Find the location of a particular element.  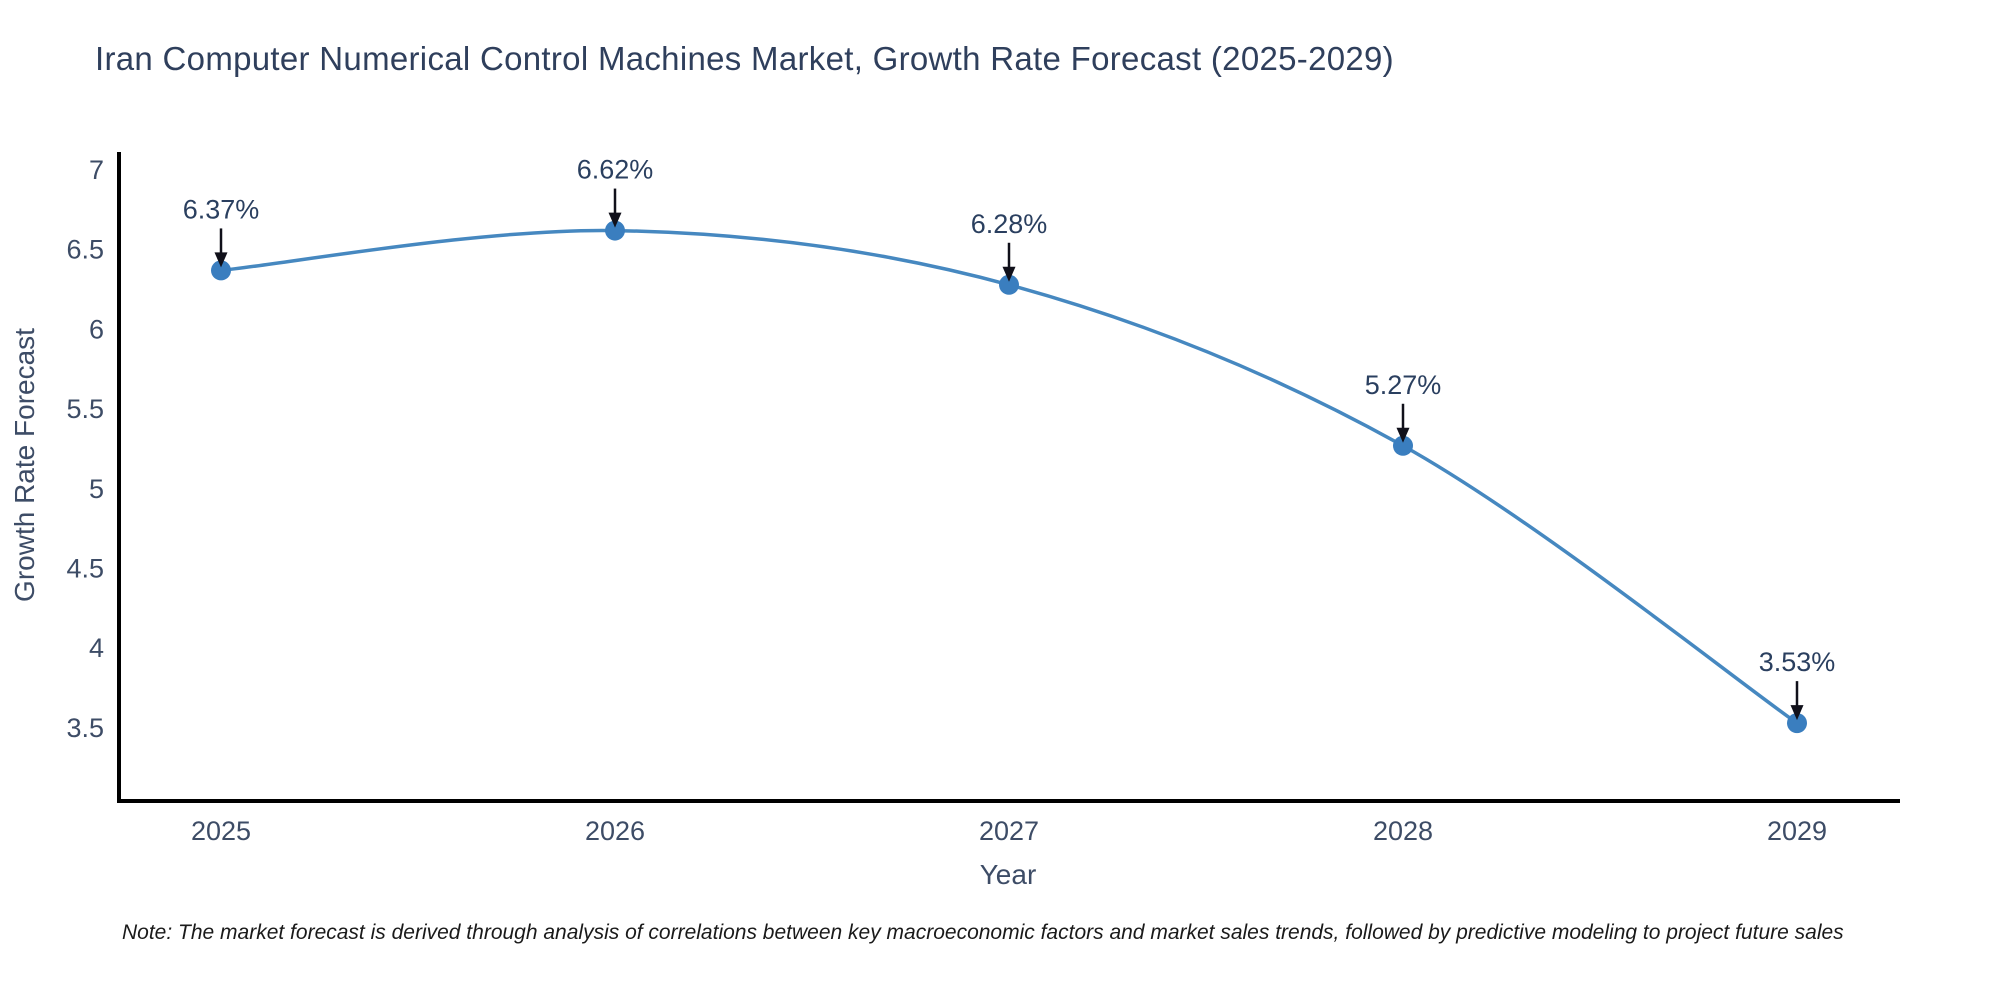

point-annotation: 3.53% is located at coordinates (1797, 684).